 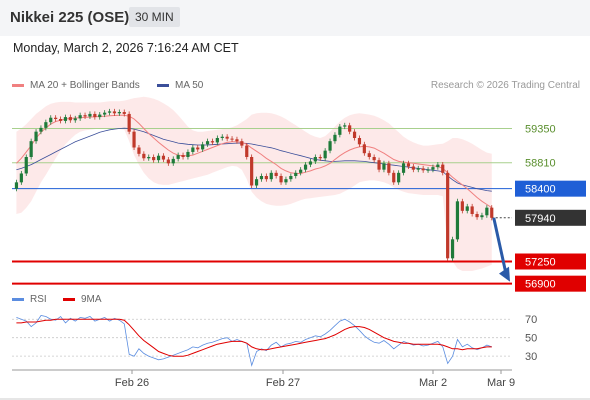 I want to click on legend-rsi-label: RSI, so click(x=38, y=299).